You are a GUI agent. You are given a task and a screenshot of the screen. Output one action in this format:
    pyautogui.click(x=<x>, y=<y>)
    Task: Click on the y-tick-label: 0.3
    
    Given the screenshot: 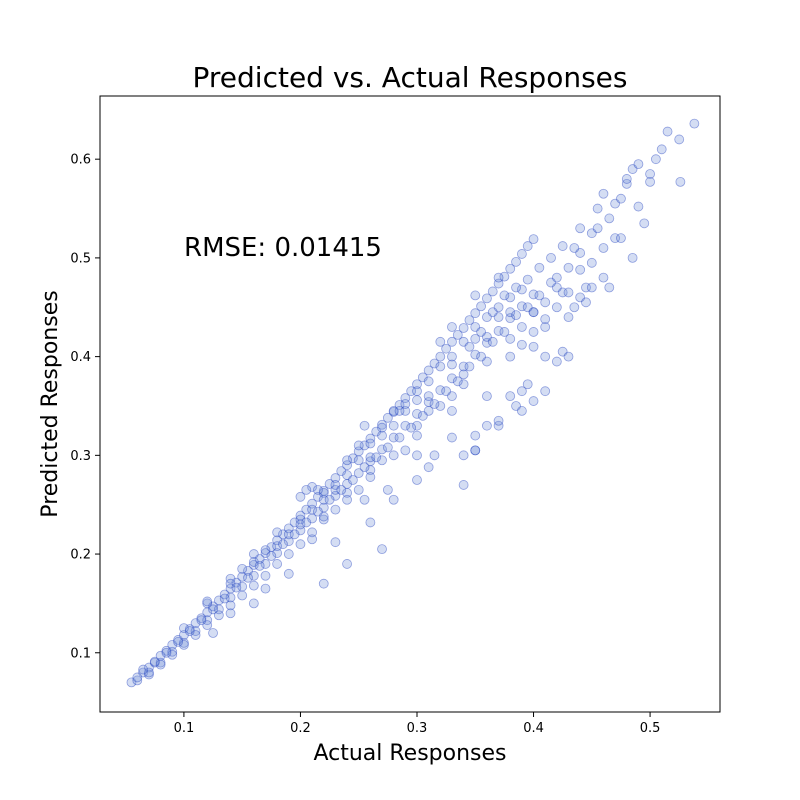 What is the action you would take?
    pyautogui.click(x=80, y=456)
    